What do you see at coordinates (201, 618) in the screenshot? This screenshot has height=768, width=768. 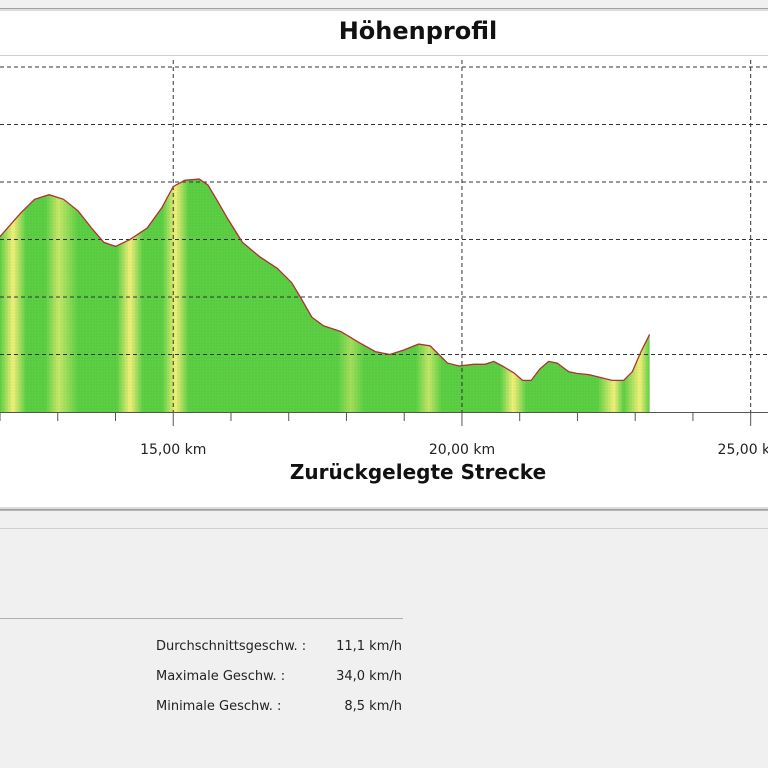 I see `statistics-divider` at bounding box center [201, 618].